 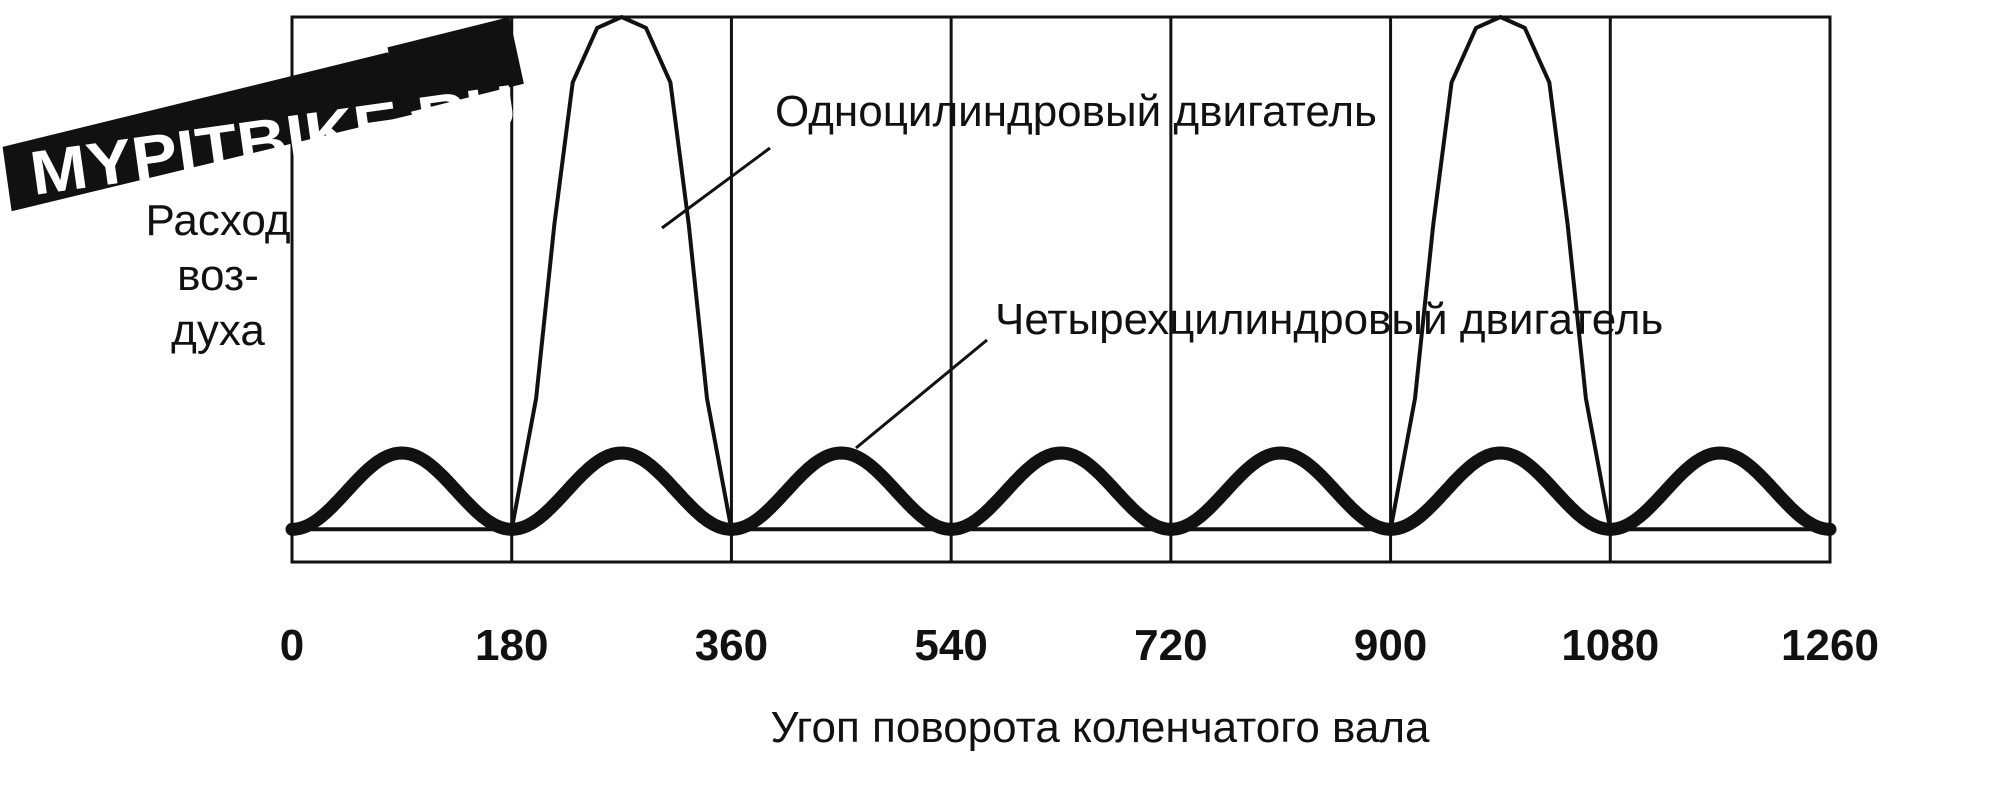 I want to click on x-tick-label-540: 540, so click(x=950, y=645).